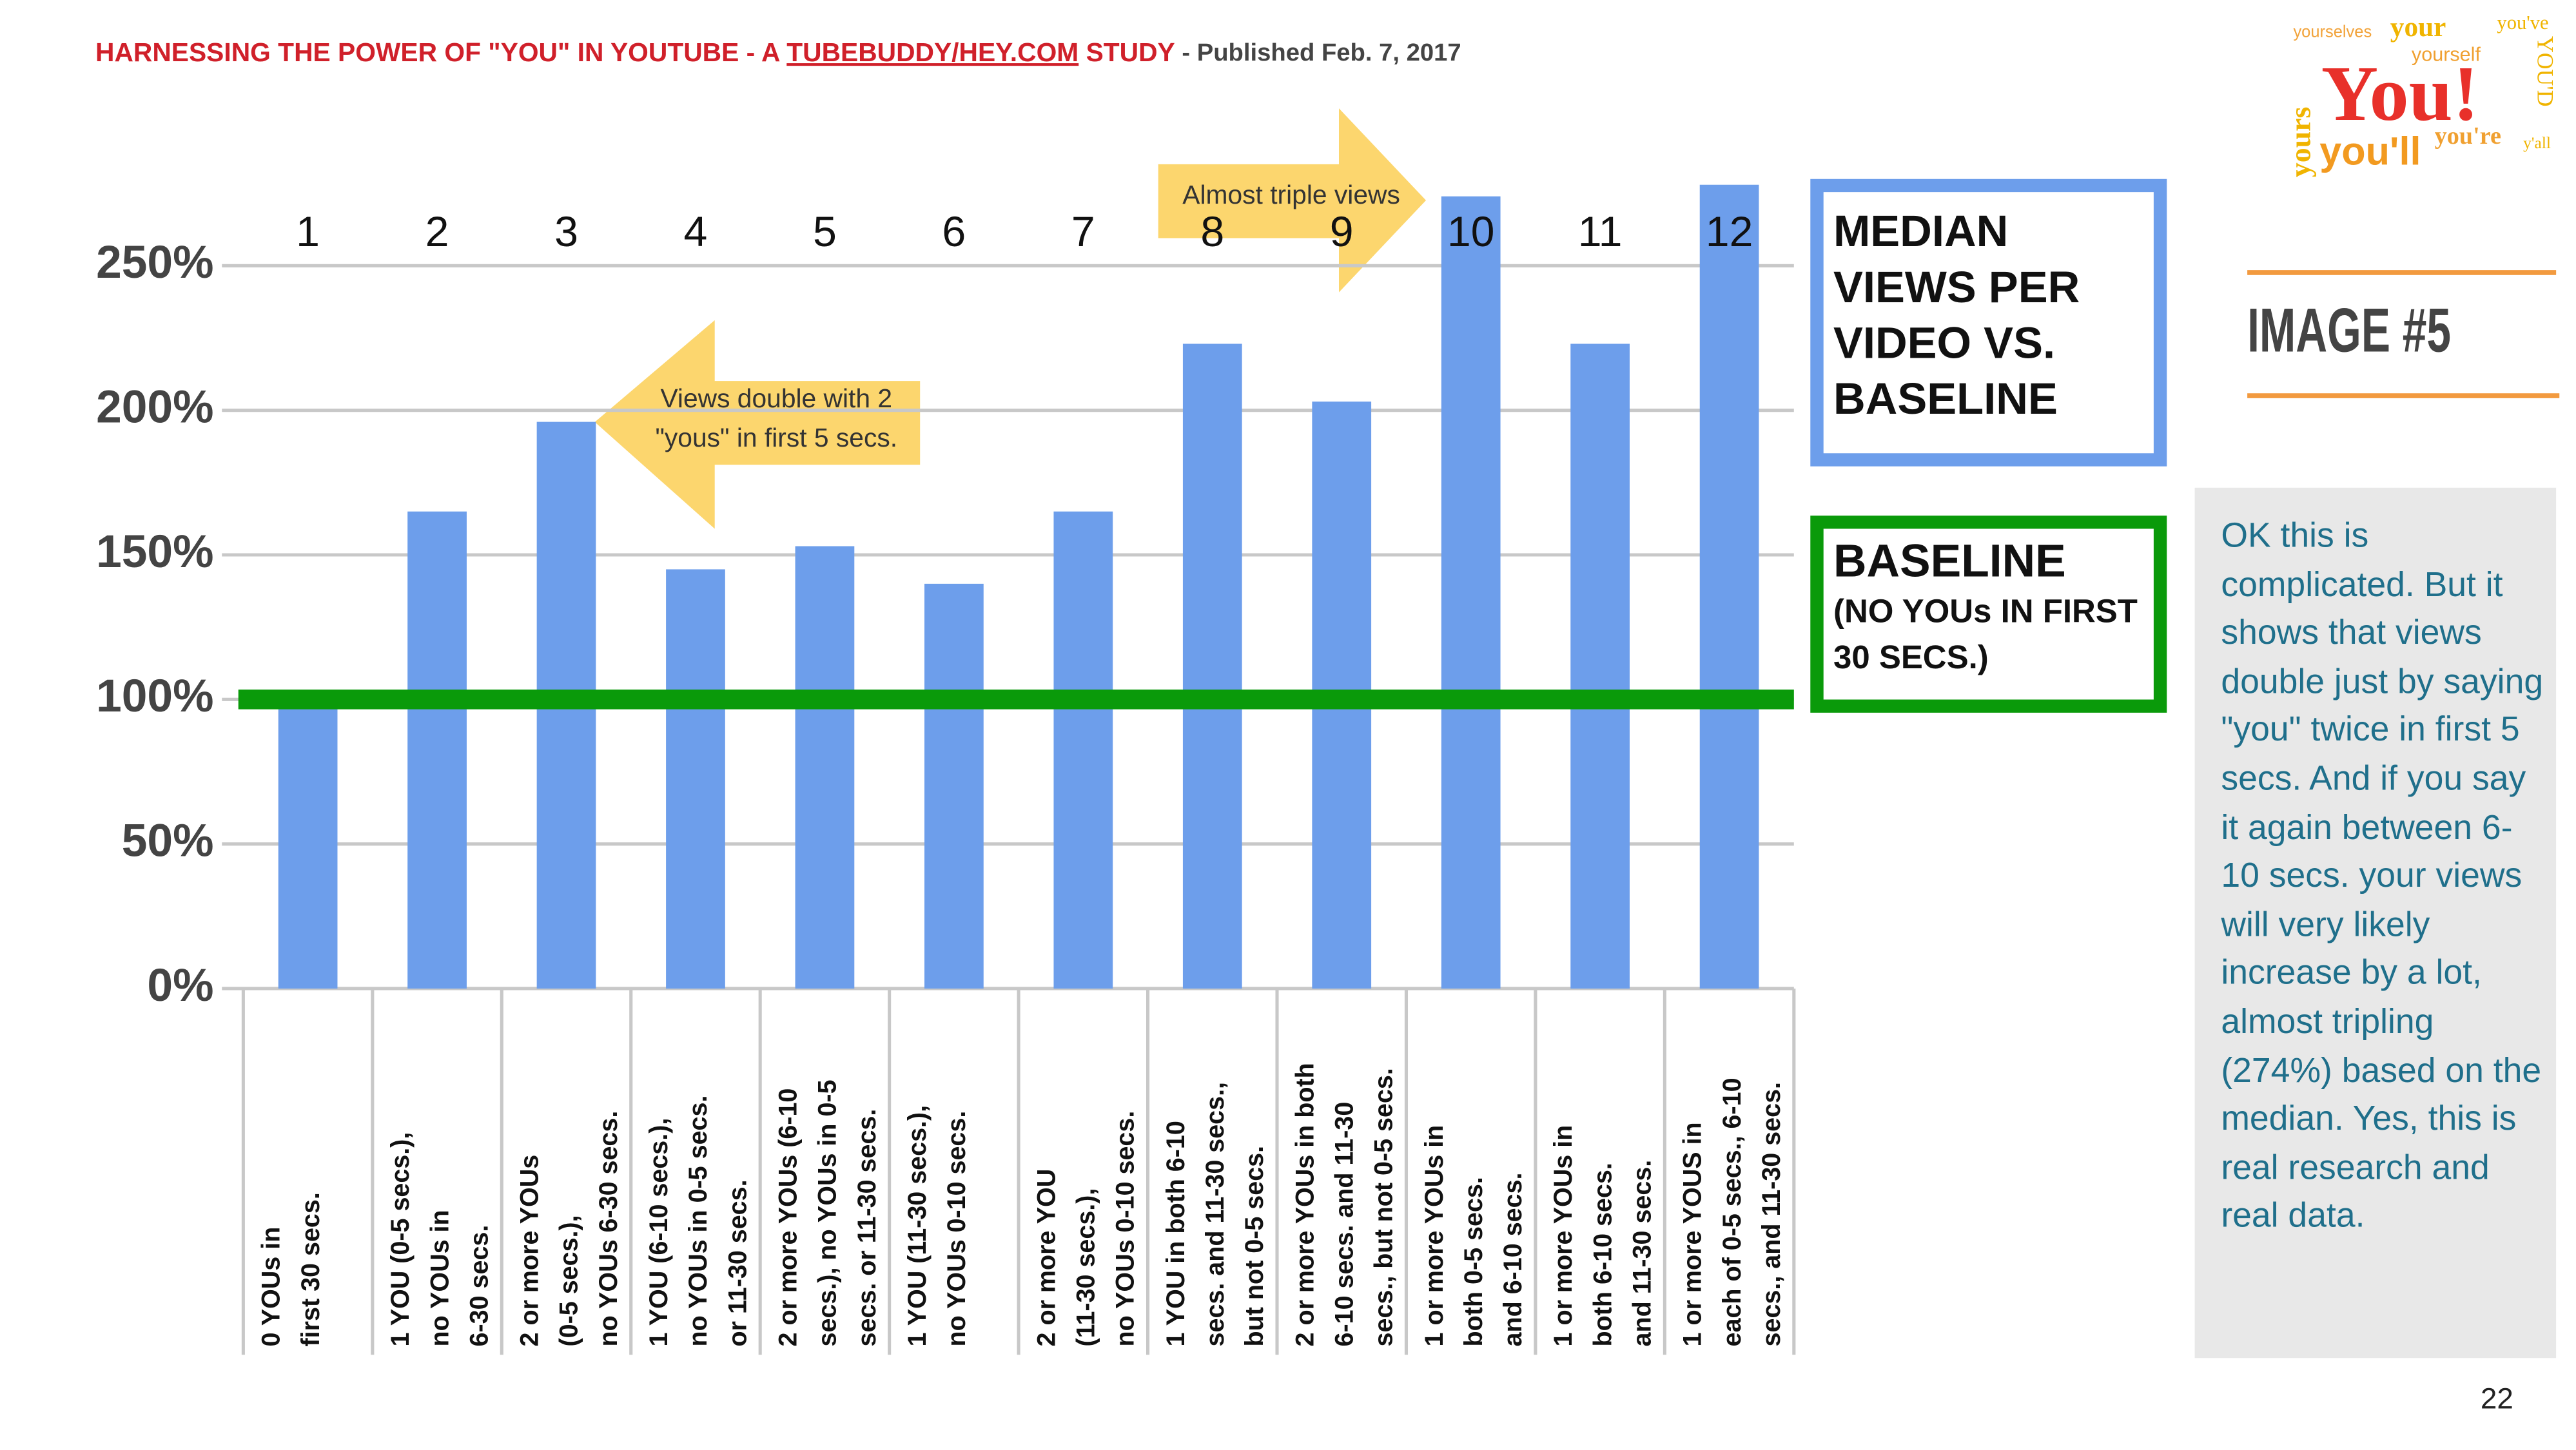 Image resolution: width=2576 pixels, height=1450 pixels. What do you see at coordinates (1643, 1253) in the screenshot?
I see `x-tick-label: and 11-30 secs.` at bounding box center [1643, 1253].